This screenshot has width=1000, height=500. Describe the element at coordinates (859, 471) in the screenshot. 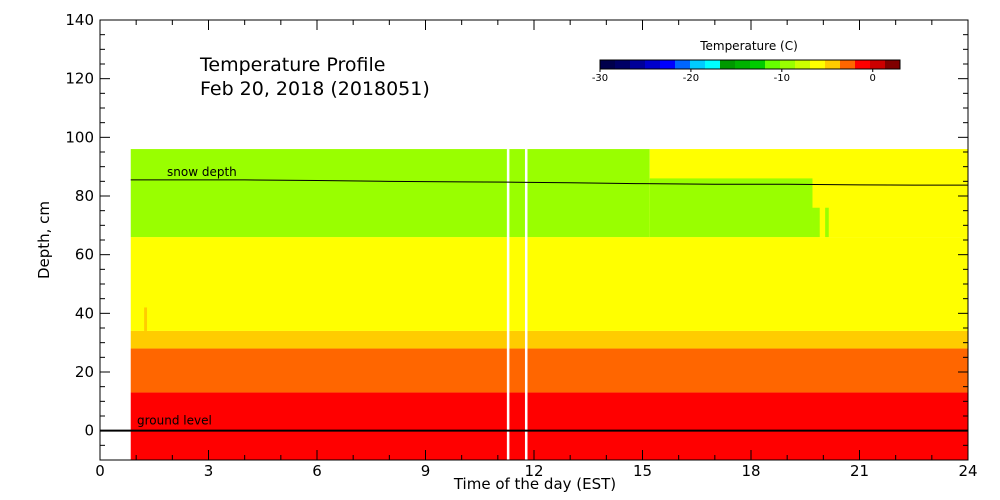

I see `x-tick-label: 21` at that location.